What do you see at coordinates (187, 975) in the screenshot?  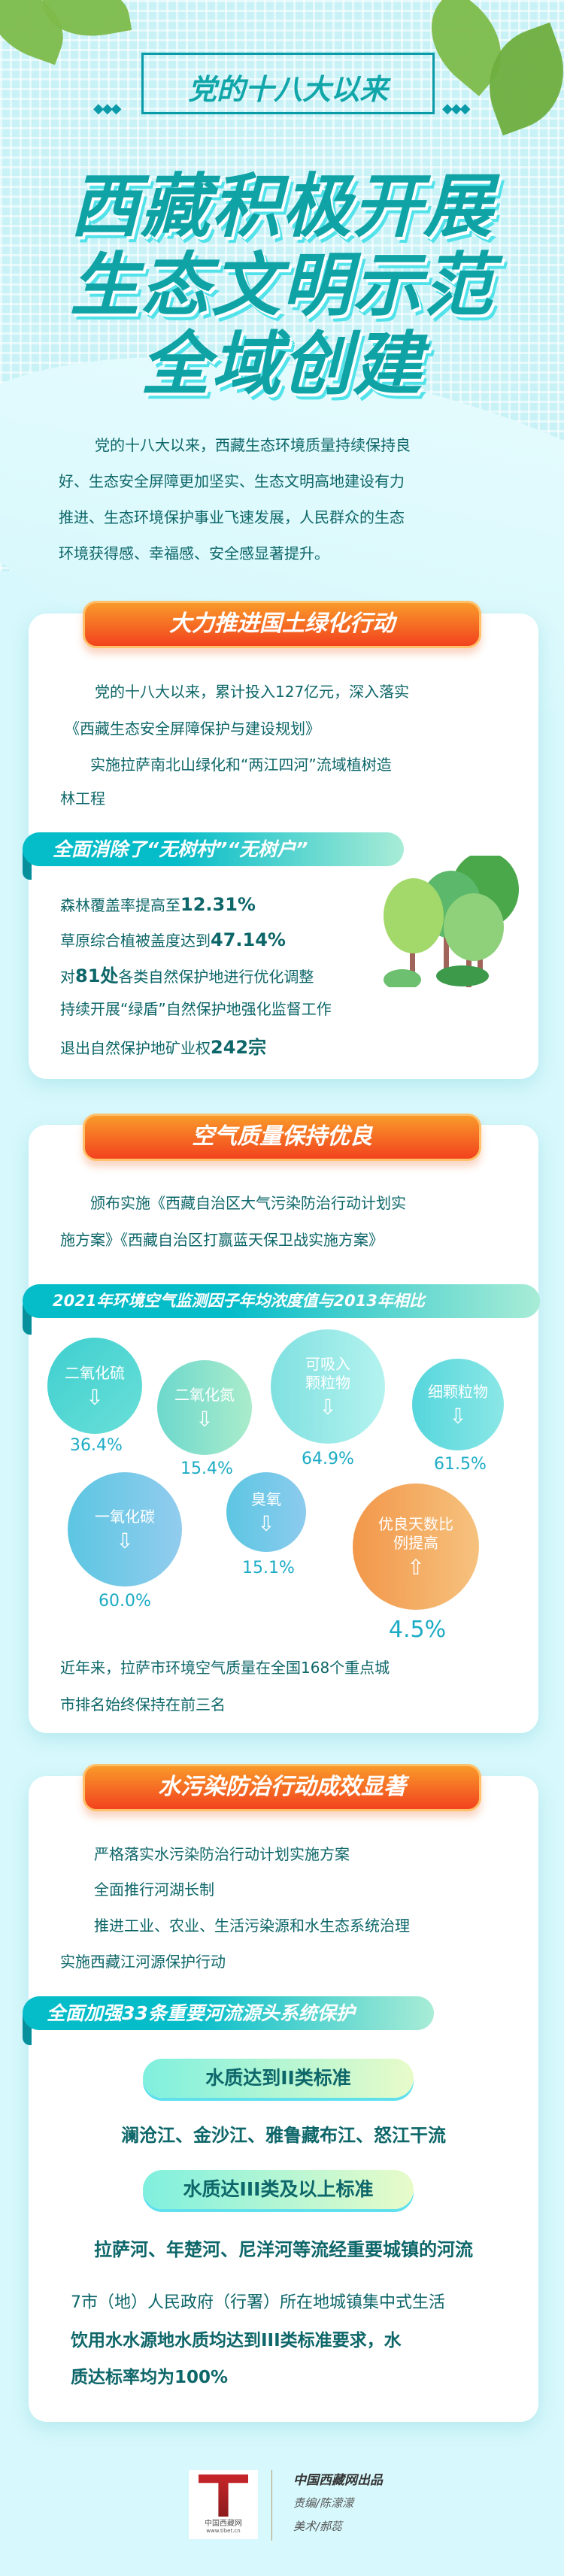 I see `stat-item: 对81处各类自然保护地进行优化调整` at bounding box center [187, 975].